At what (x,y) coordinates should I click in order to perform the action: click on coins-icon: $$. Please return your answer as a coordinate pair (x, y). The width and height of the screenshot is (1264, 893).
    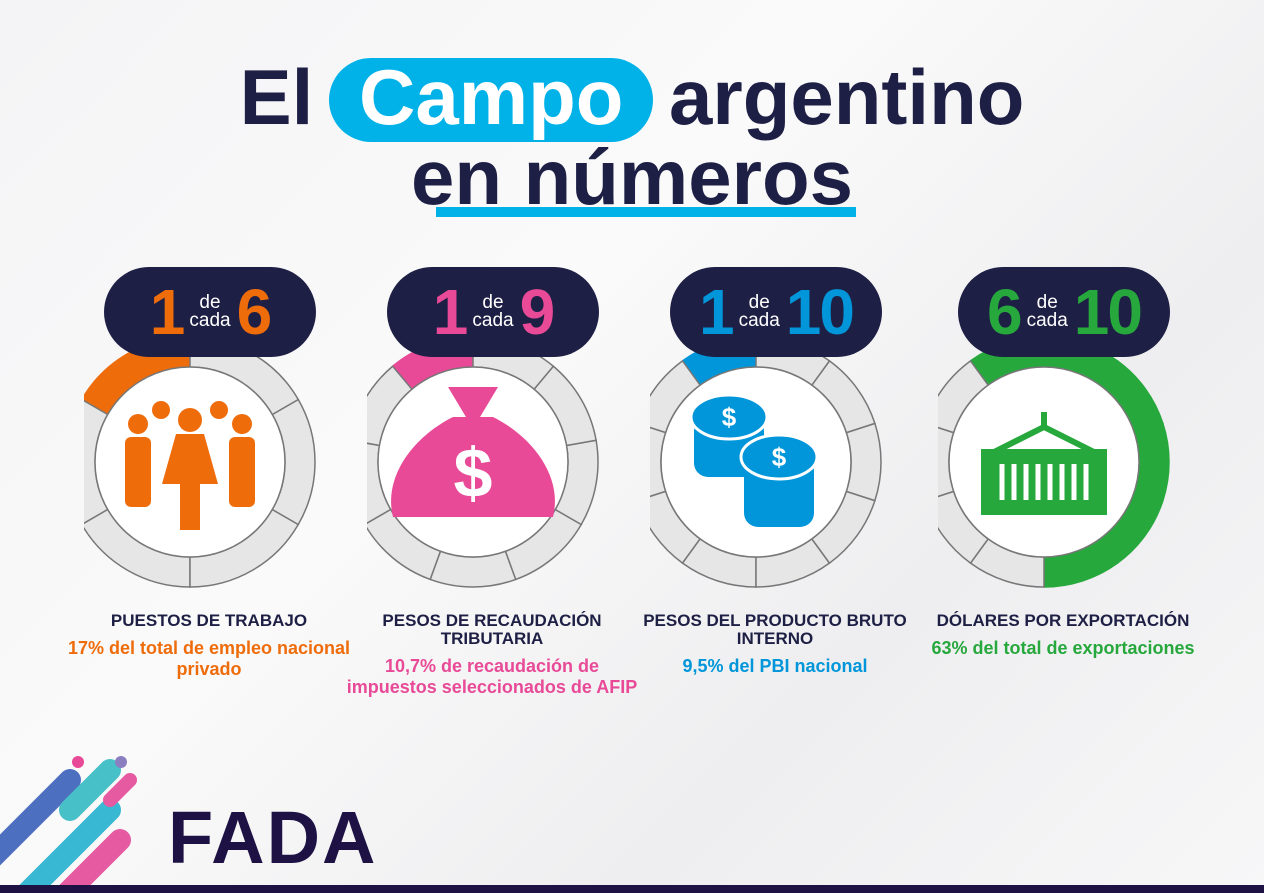
    Looking at the image, I should click on (754, 460).